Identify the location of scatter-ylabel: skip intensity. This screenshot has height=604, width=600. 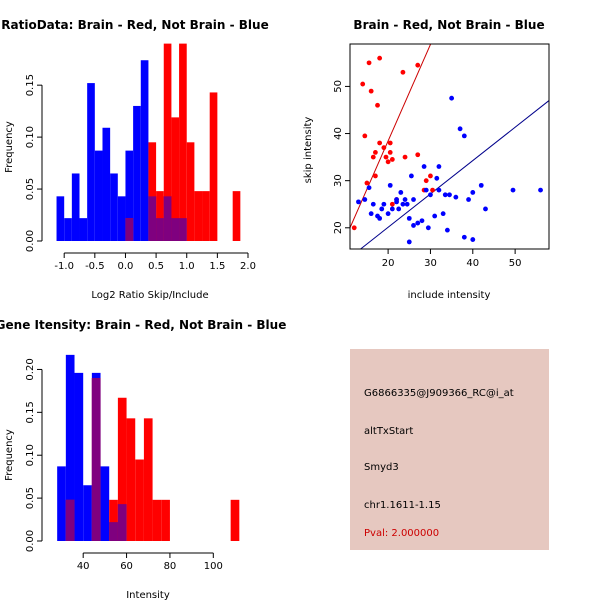
(308, 150).